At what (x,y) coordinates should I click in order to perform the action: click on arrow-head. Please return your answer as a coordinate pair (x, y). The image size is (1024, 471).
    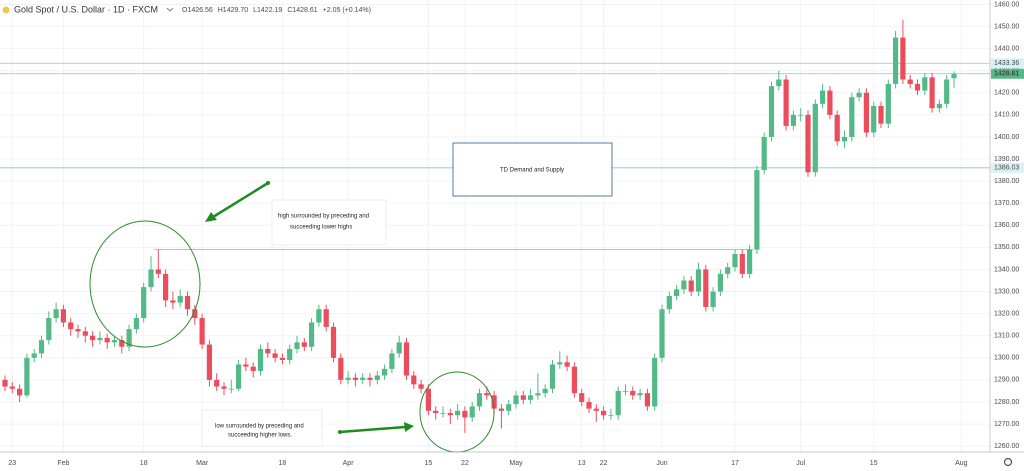
    Looking at the image, I should click on (409, 427).